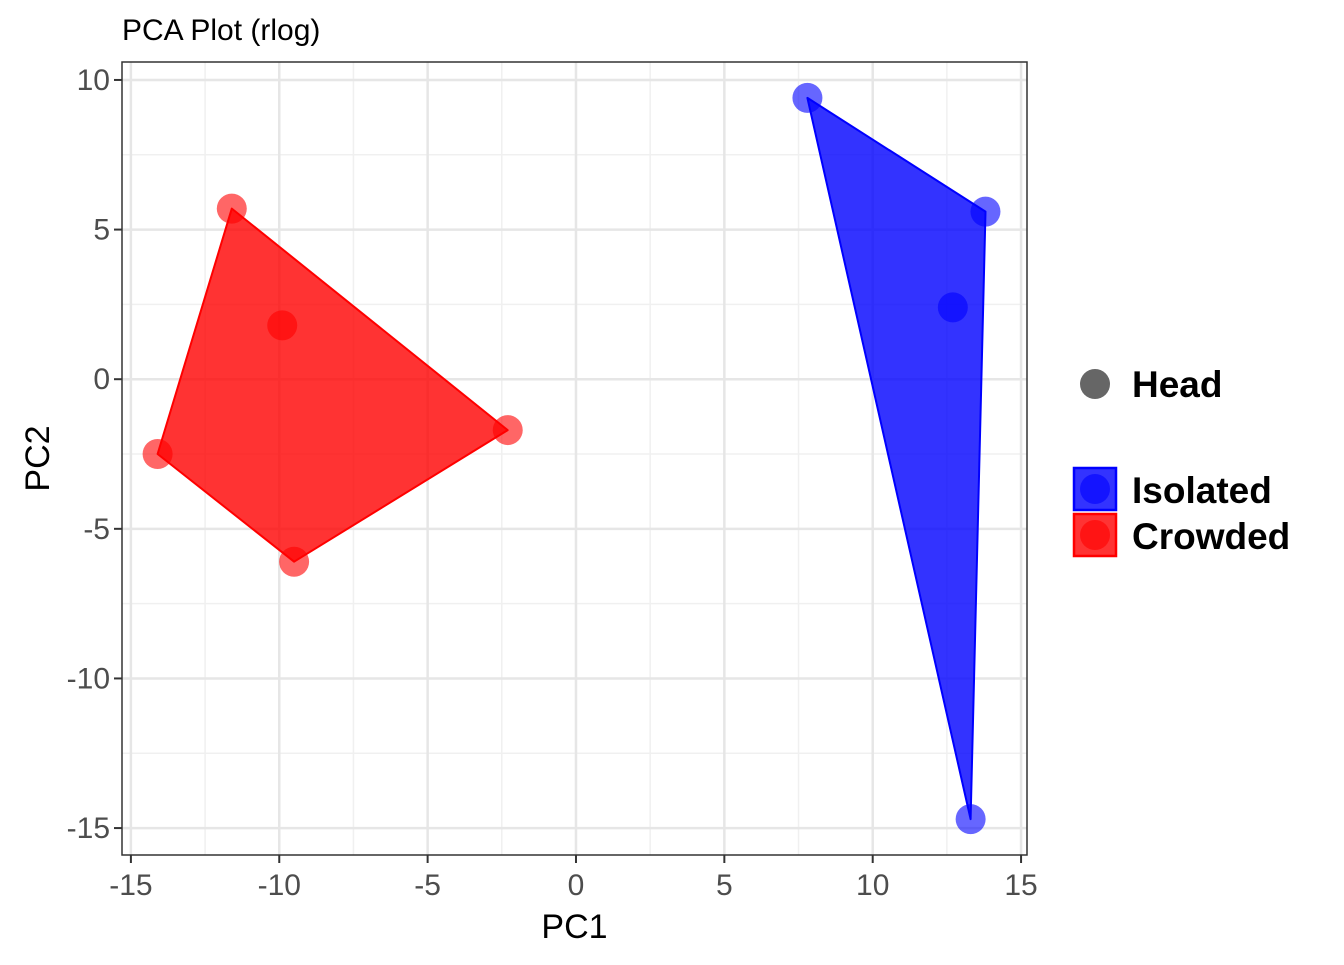 This screenshot has height=965, width=1344. Describe the element at coordinates (724, 885) in the screenshot. I see `x-tick-label: 5` at that location.